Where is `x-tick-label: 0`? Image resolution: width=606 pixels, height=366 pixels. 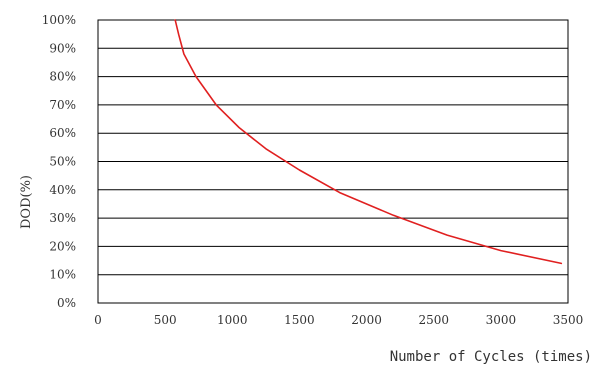 x-tick-label: 0 is located at coordinates (98, 320).